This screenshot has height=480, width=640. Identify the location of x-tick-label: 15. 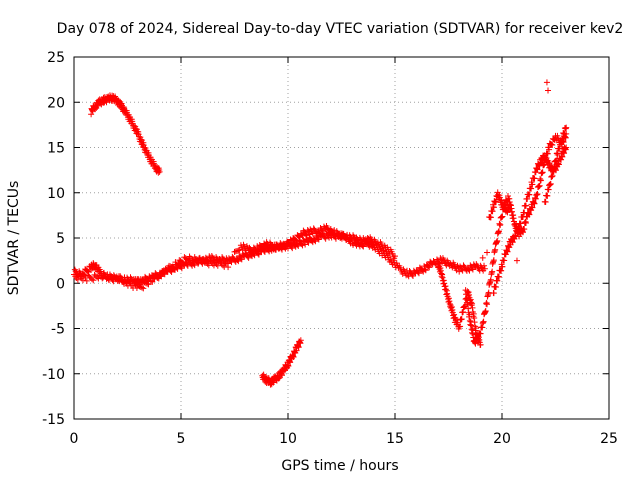
(395, 439).